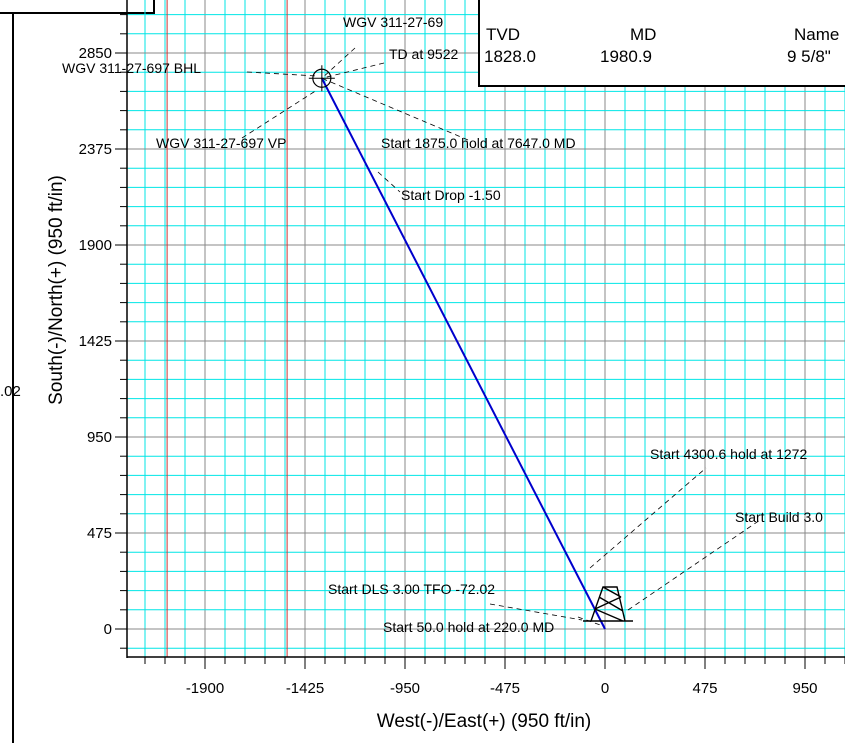  I want to click on annotation-label: Start 50.0 hold at 220.0 MD, so click(468, 627).